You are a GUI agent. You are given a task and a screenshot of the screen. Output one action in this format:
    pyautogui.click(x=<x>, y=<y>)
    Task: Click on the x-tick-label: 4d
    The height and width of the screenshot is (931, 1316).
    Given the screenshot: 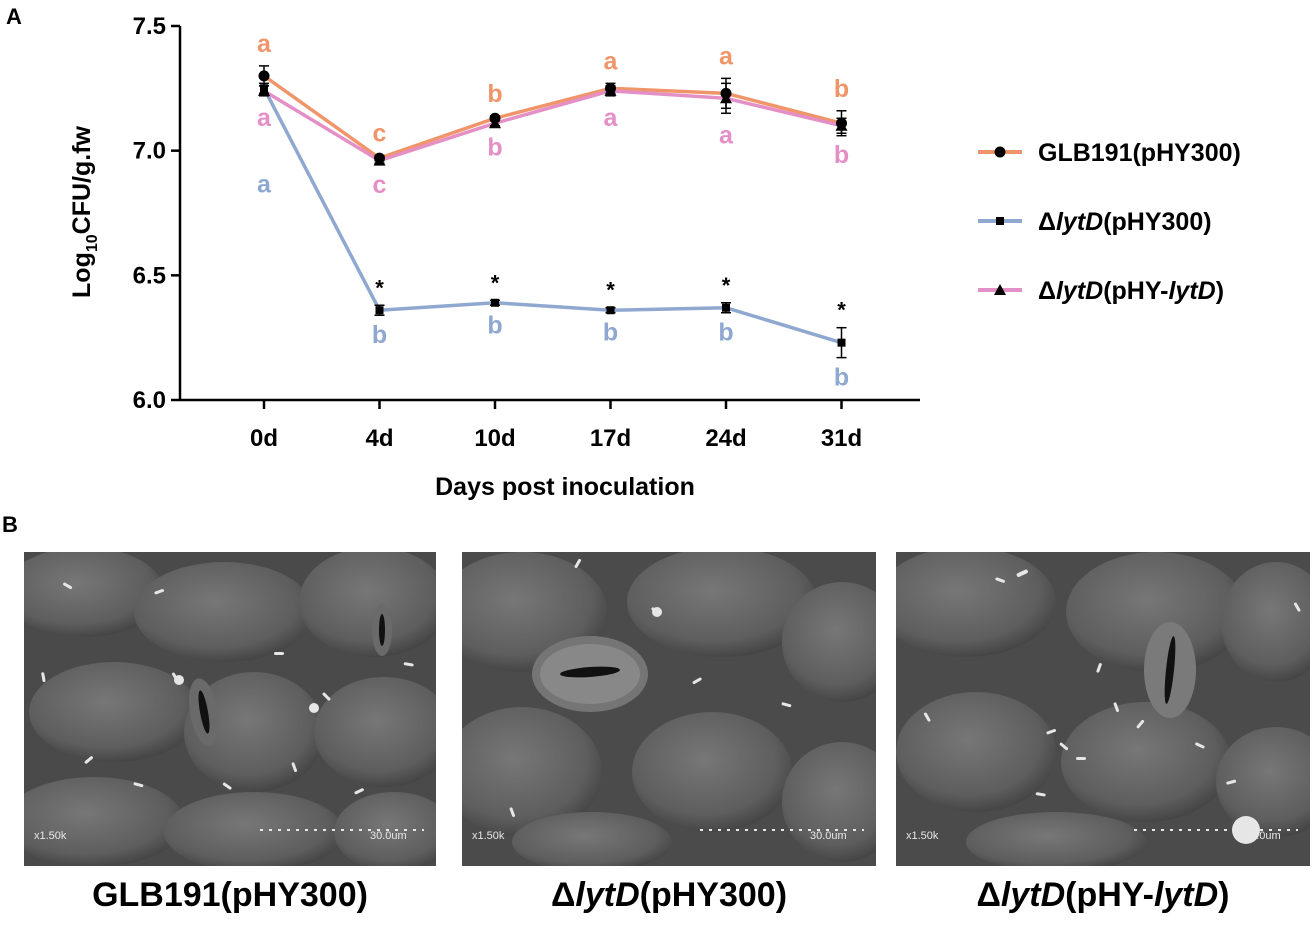 What is the action you would take?
    pyautogui.click(x=379, y=438)
    